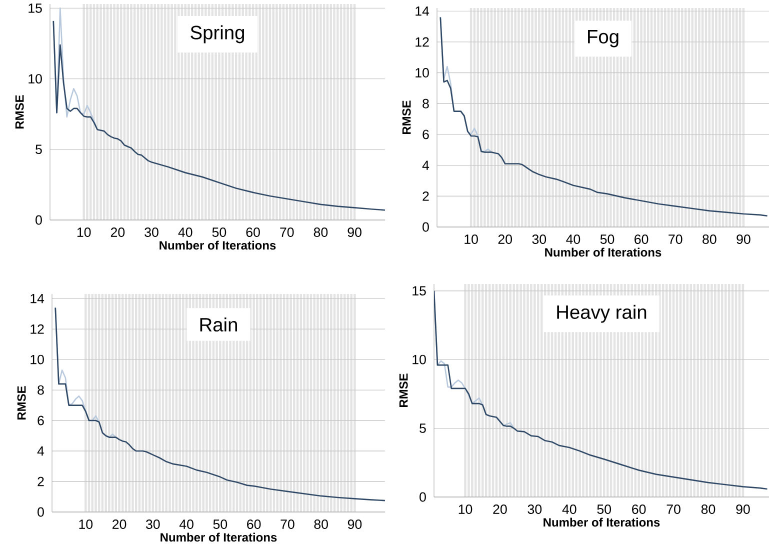 The image size is (769, 560). Describe the element at coordinates (217, 34) in the screenshot. I see `text: Spring` at that location.